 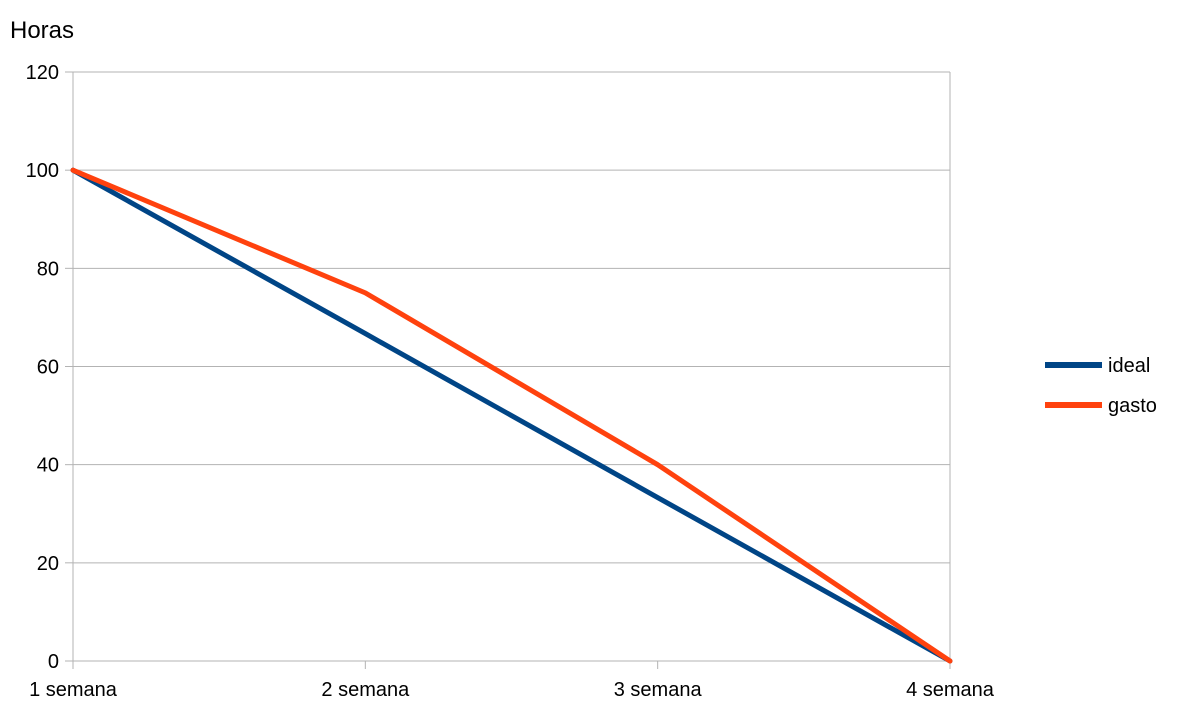 I want to click on y-tick-label: 120, so click(x=42, y=73).